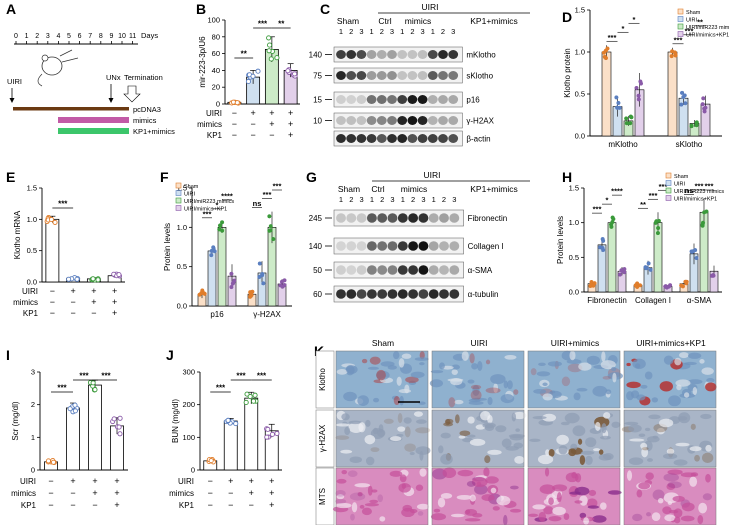 The image size is (729, 525). What do you see at coordinates (182, 188) in the screenshot?
I see `y-tick-label: 1.5` at bounding box center [182, 188].